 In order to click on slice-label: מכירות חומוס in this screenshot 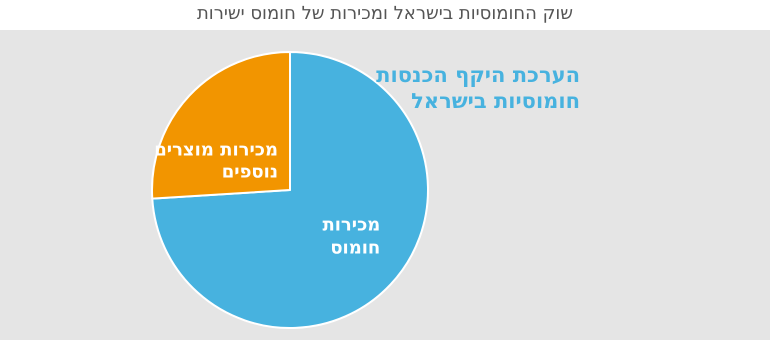, I will do `click(350, 237)`.